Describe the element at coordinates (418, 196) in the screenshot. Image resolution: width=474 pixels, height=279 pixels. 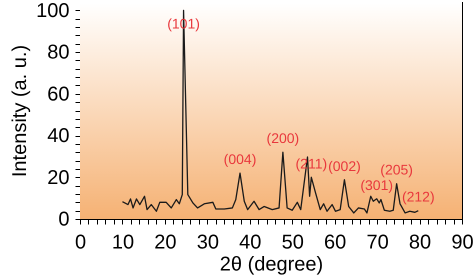
I see `annotation: (212)` at that location.